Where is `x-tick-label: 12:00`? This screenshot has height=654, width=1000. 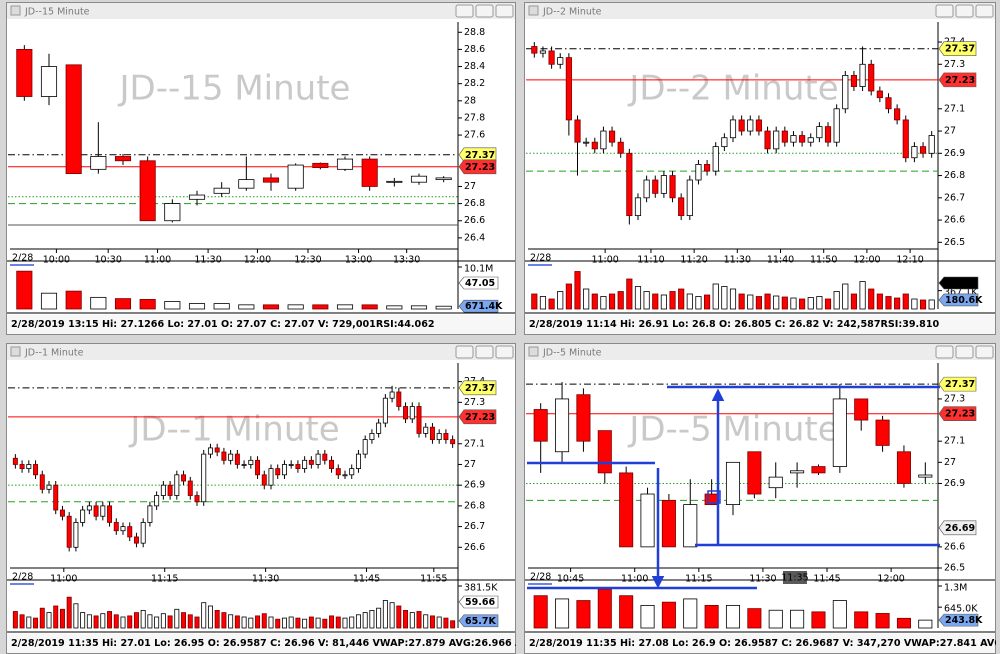
x-tick-label: 12:00 is located at coordinates (866, 260).